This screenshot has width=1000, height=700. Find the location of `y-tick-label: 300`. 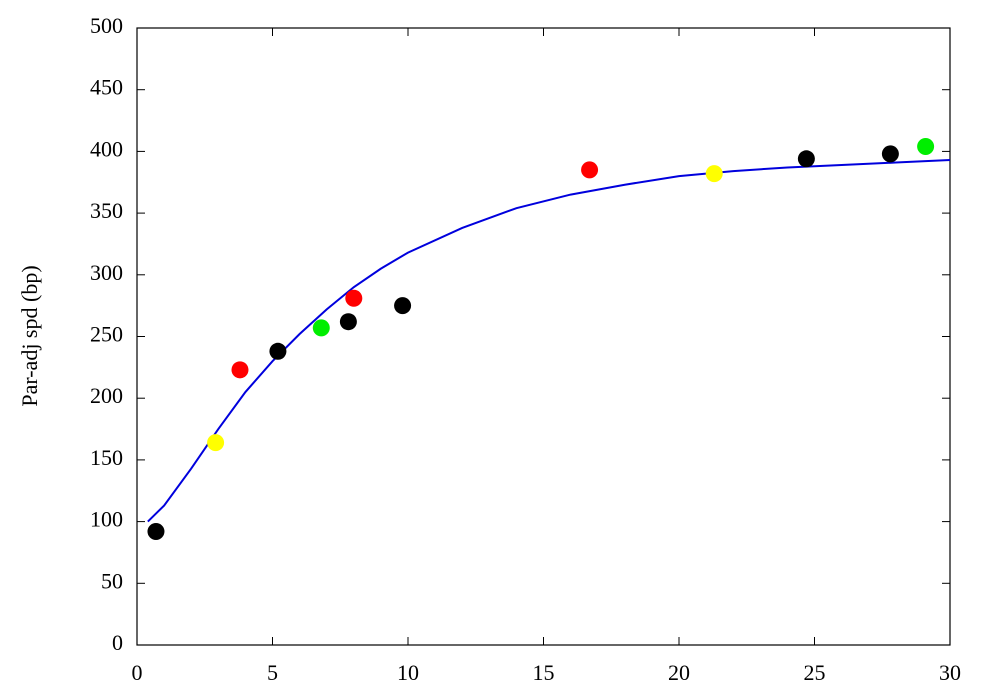

y-tick-label: 300 is located at coordinates (106, 272).